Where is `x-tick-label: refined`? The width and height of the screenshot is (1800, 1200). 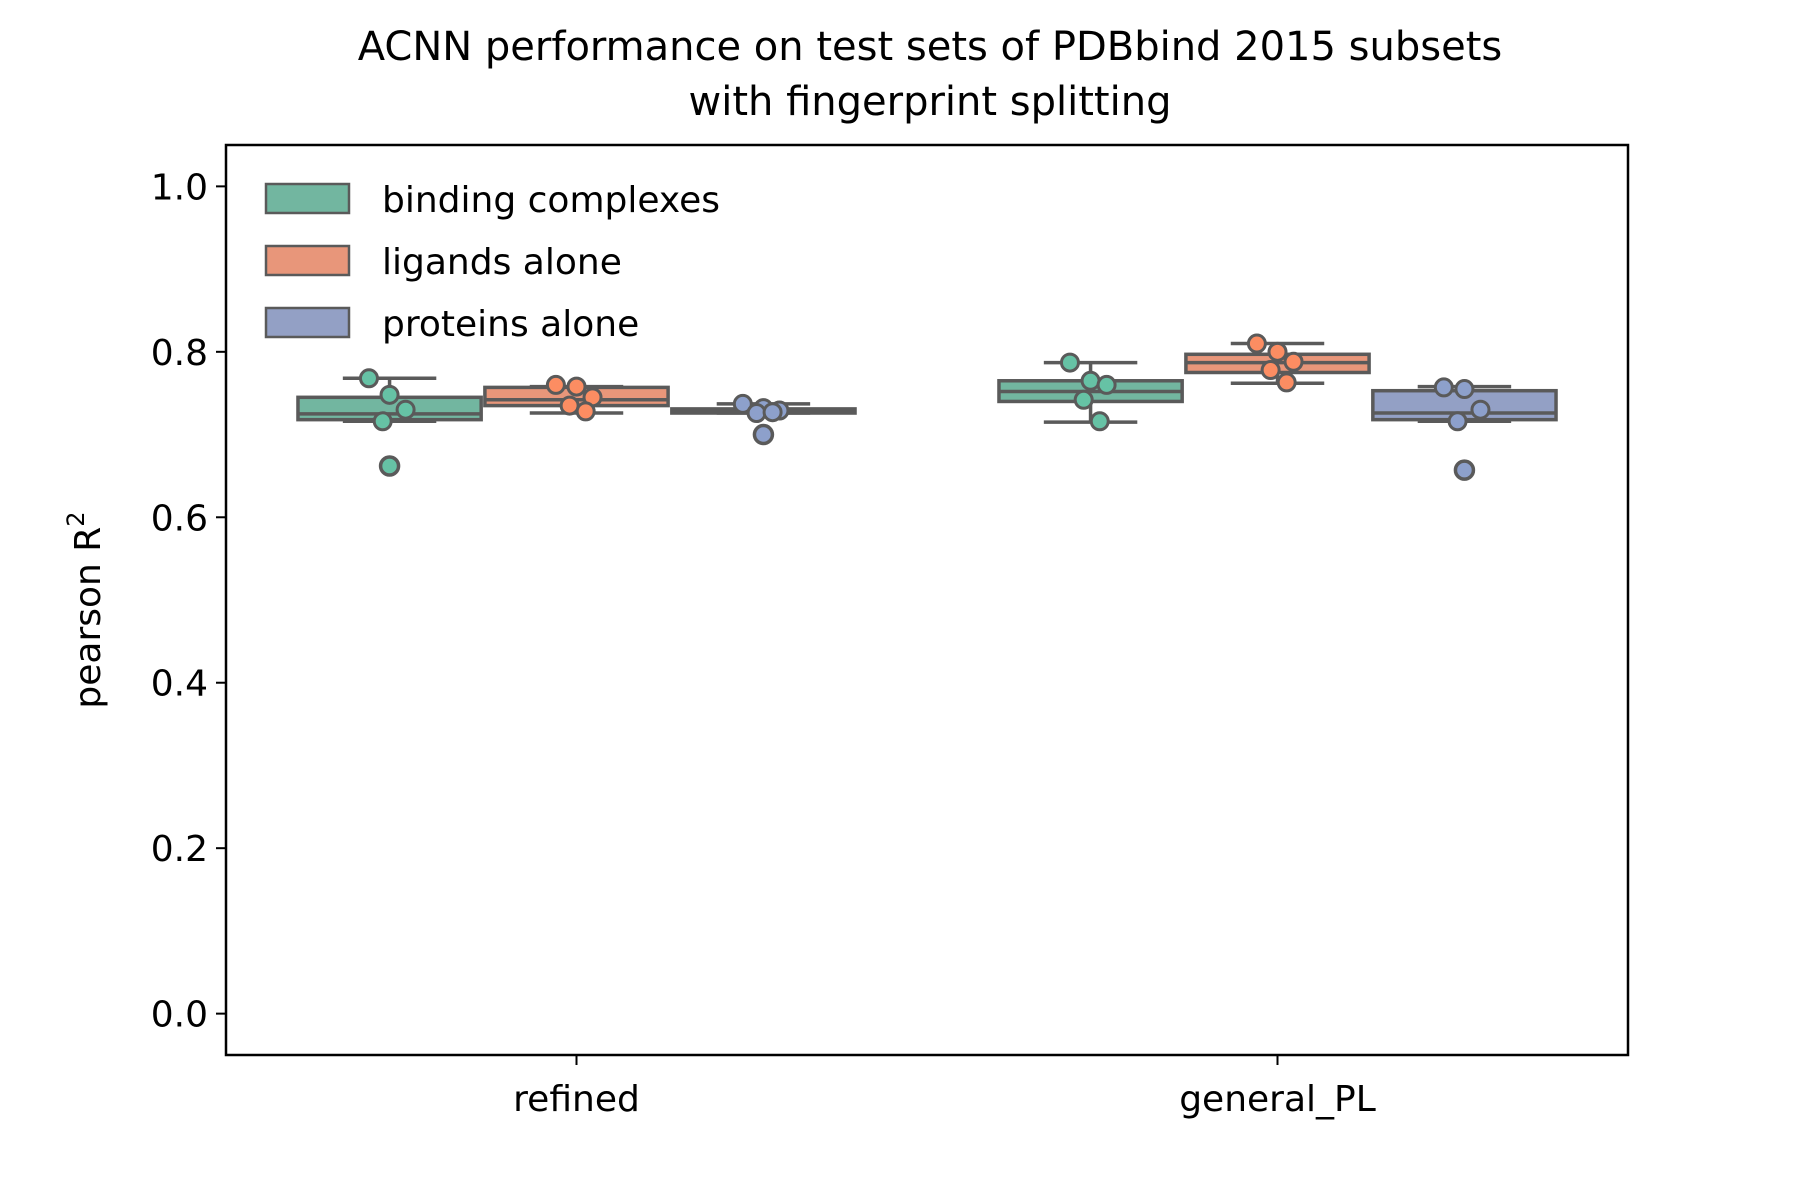 x-tick-label: refined is located at coordinates (576, 1099).